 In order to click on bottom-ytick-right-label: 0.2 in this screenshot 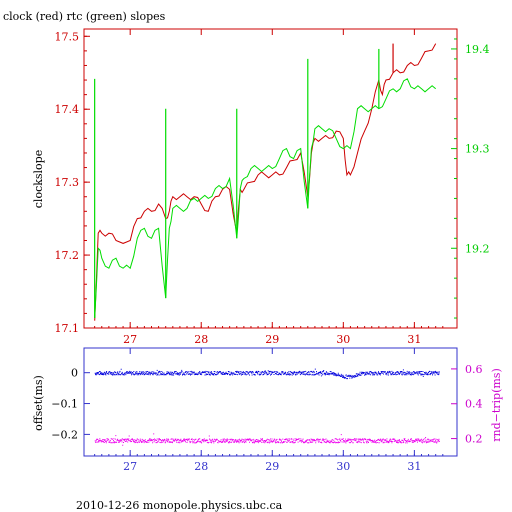, I will do `click(474, 439)`.